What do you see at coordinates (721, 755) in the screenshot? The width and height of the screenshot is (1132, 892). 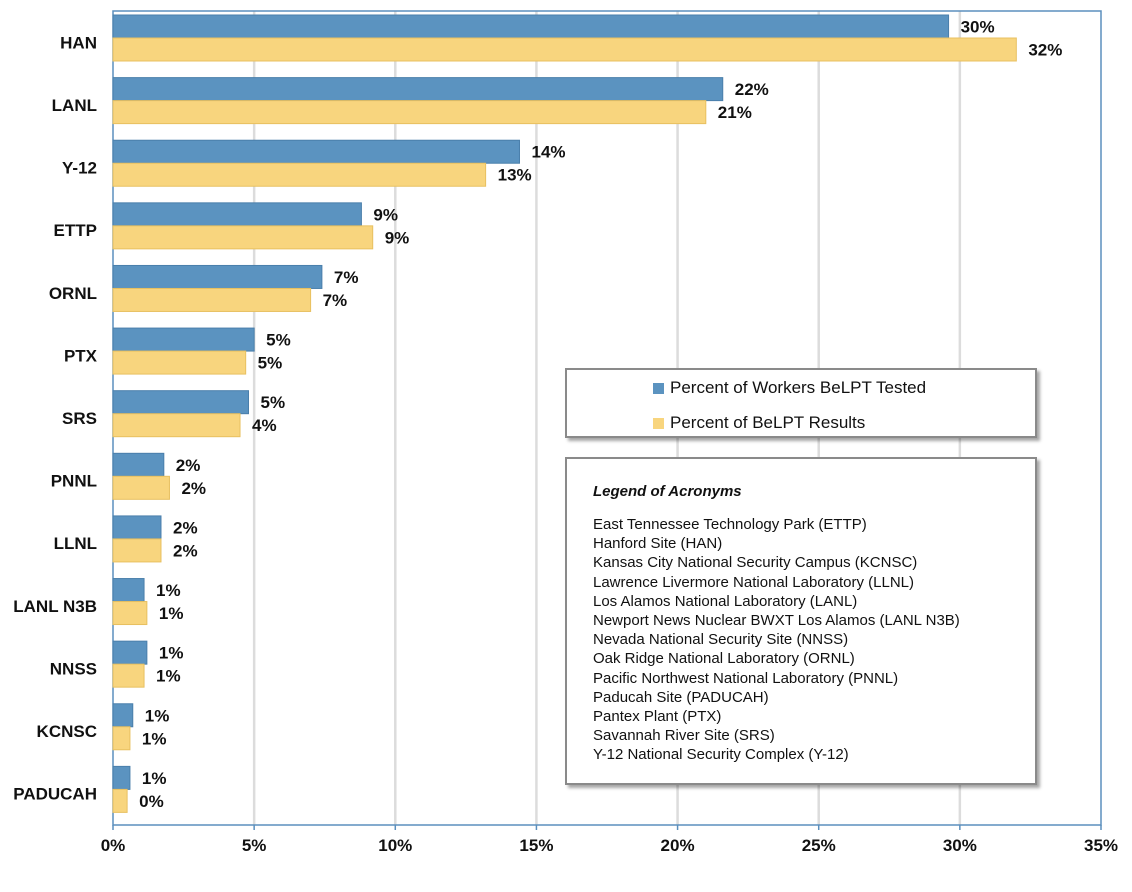 I see `acronym-item: Y-12 National Security Complex (Y-12)` at bounding box center [721, 755].